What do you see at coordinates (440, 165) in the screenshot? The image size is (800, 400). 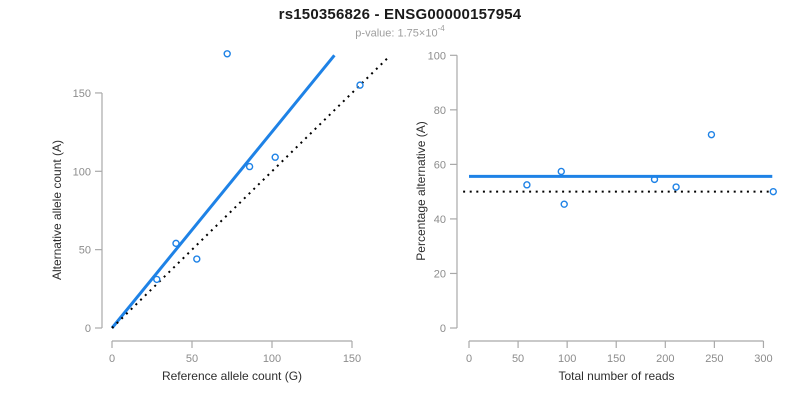 I see `y-tick-label: 60` at bounding box center [440, 165].